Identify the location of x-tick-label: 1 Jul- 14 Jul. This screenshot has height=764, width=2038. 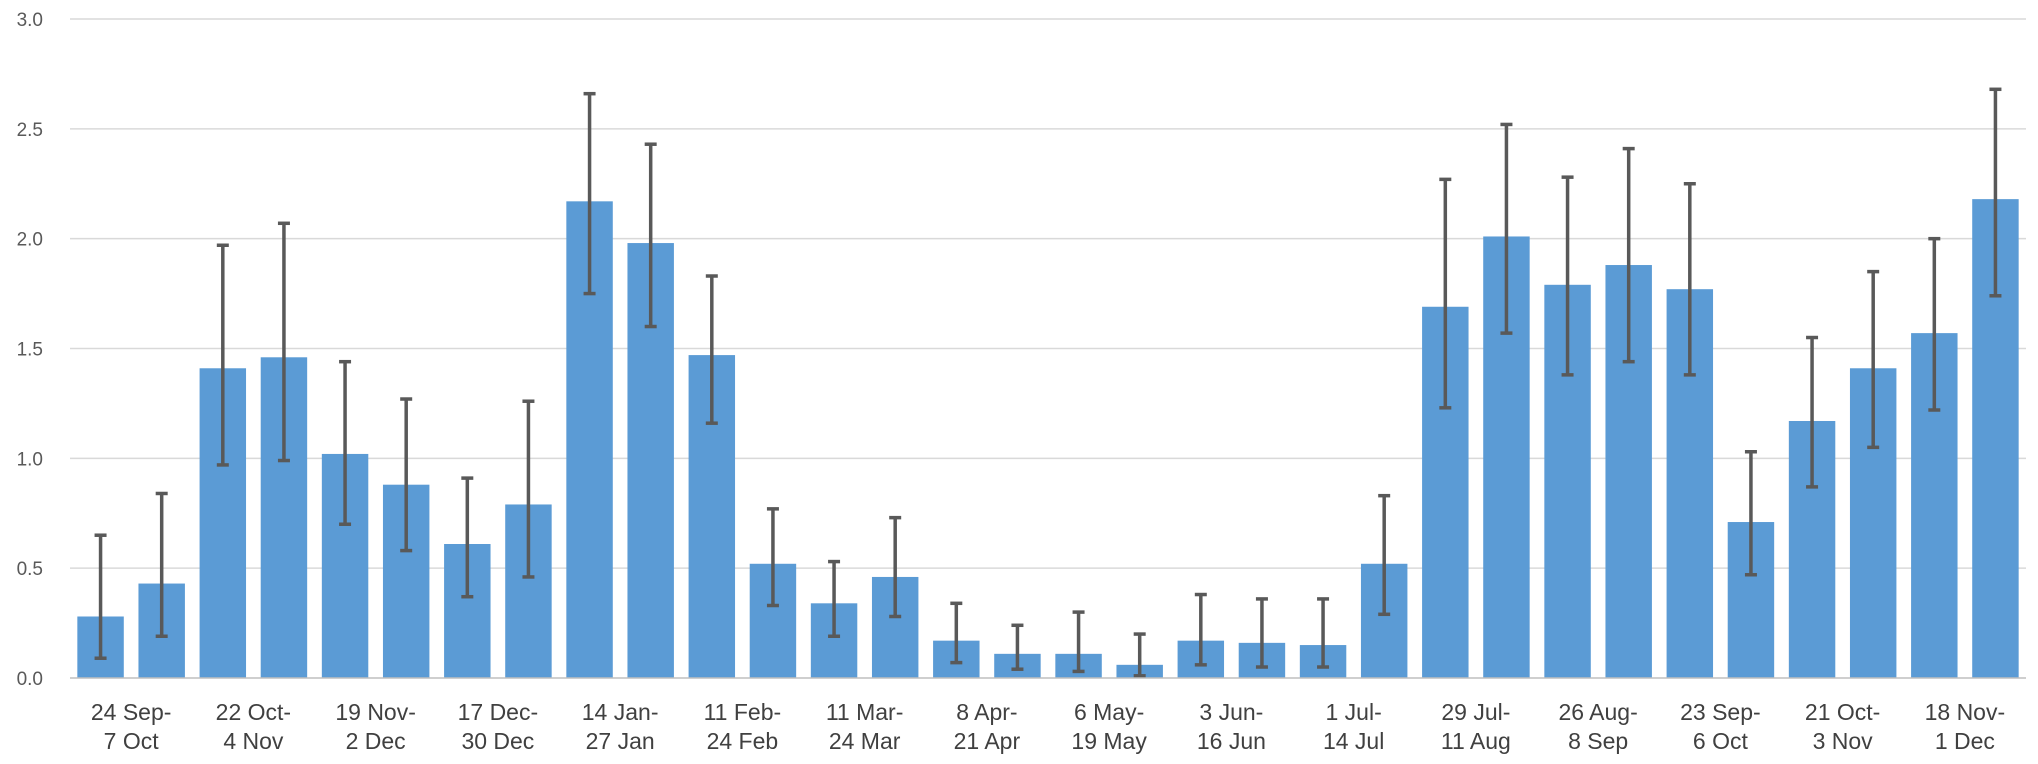
(1353, 726).